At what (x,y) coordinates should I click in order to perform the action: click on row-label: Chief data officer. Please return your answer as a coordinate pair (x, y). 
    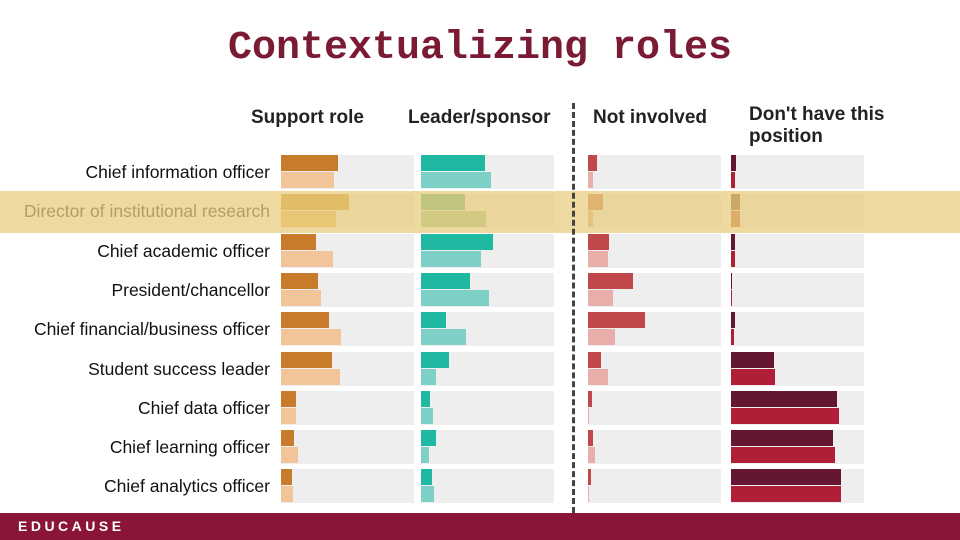
    Looking at the image, I should click on (204, 407).